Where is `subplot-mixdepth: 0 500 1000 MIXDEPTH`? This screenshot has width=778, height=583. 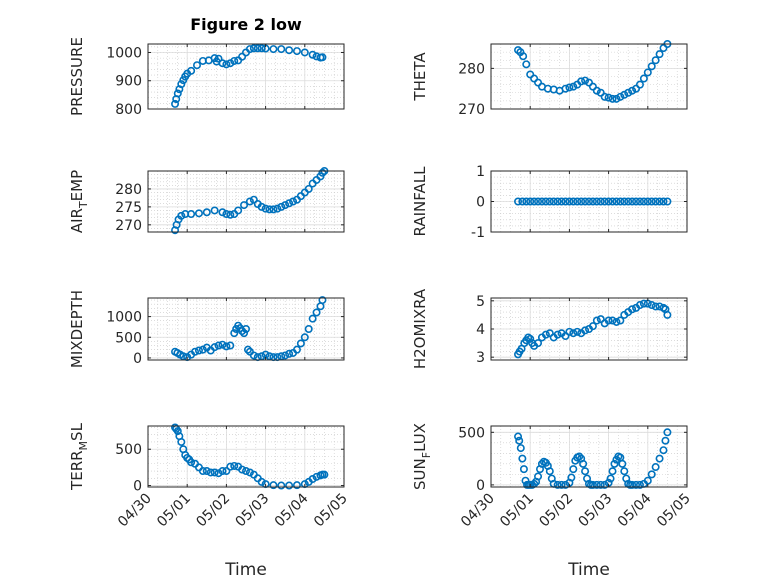
subplot-mixdepth: 0 500 1000 MIXDEPTH is located at coordinates (206, 329).